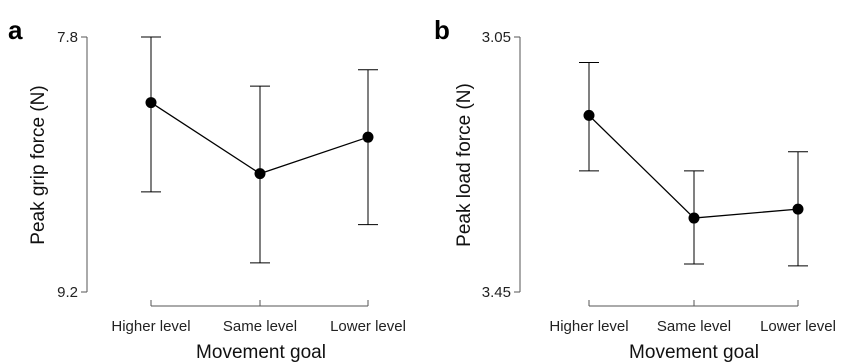 The height and width of the screenshot is (362, 845). What do you see at coordinates (694, 352) in the screenshot?
I see `panel-b-x-axis-title: Movement goal` at bounding box center [694, 352].